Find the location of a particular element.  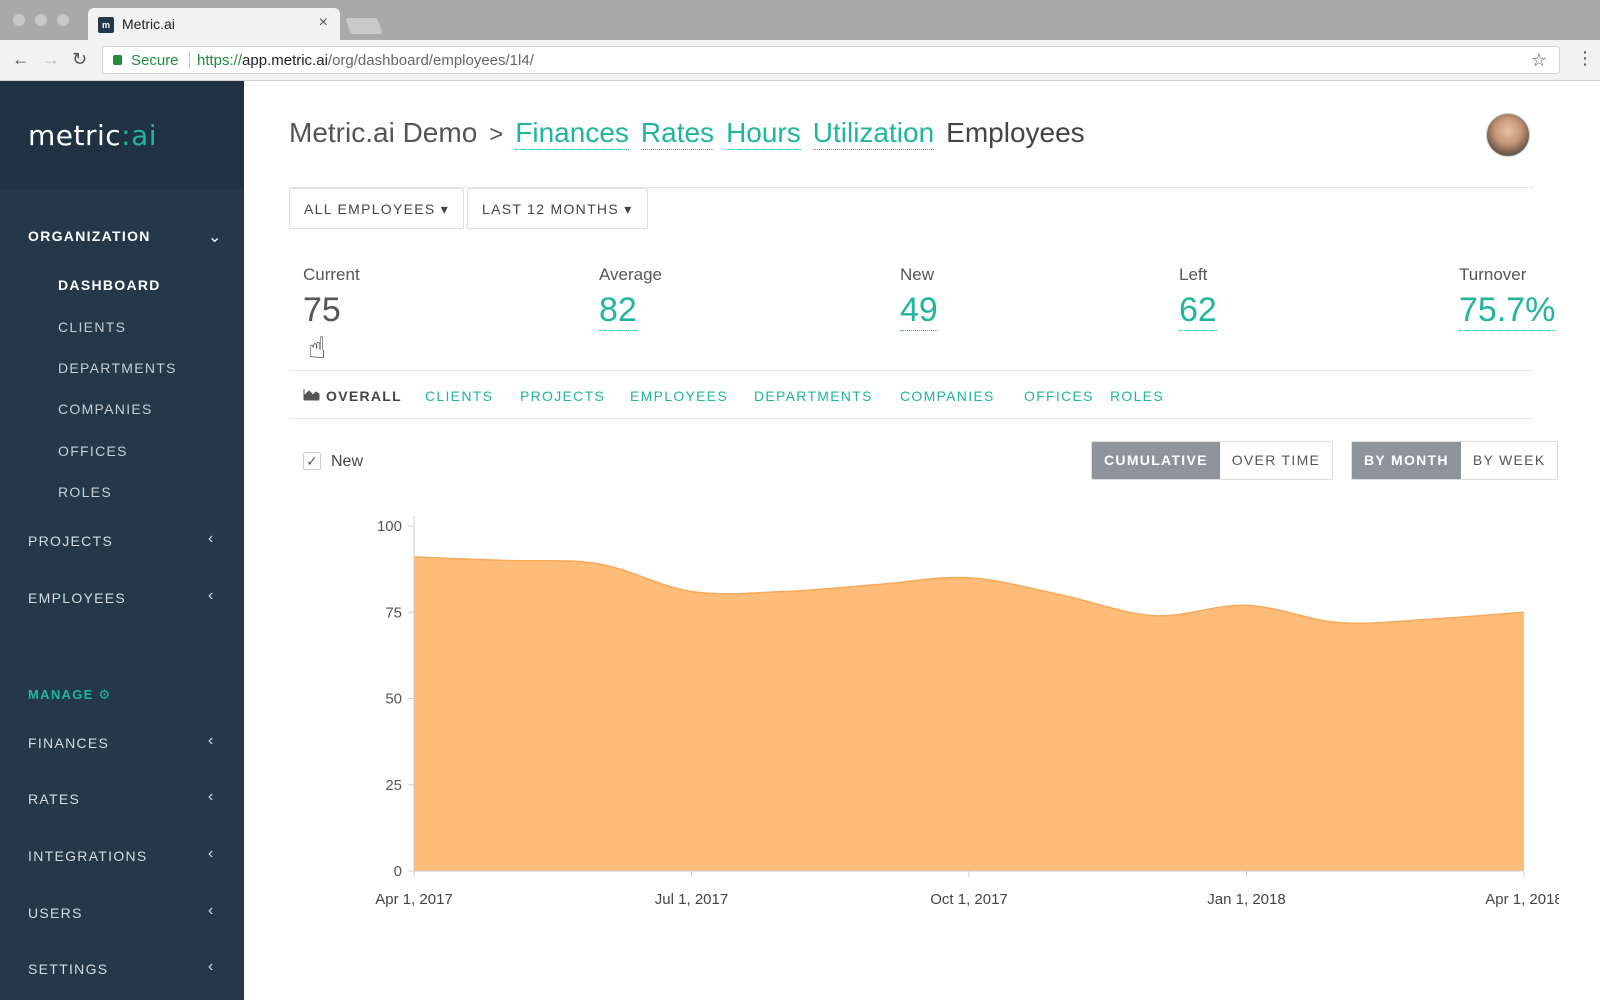

browser-tab: m Metric.ai × is located at coordinates (214, 24).